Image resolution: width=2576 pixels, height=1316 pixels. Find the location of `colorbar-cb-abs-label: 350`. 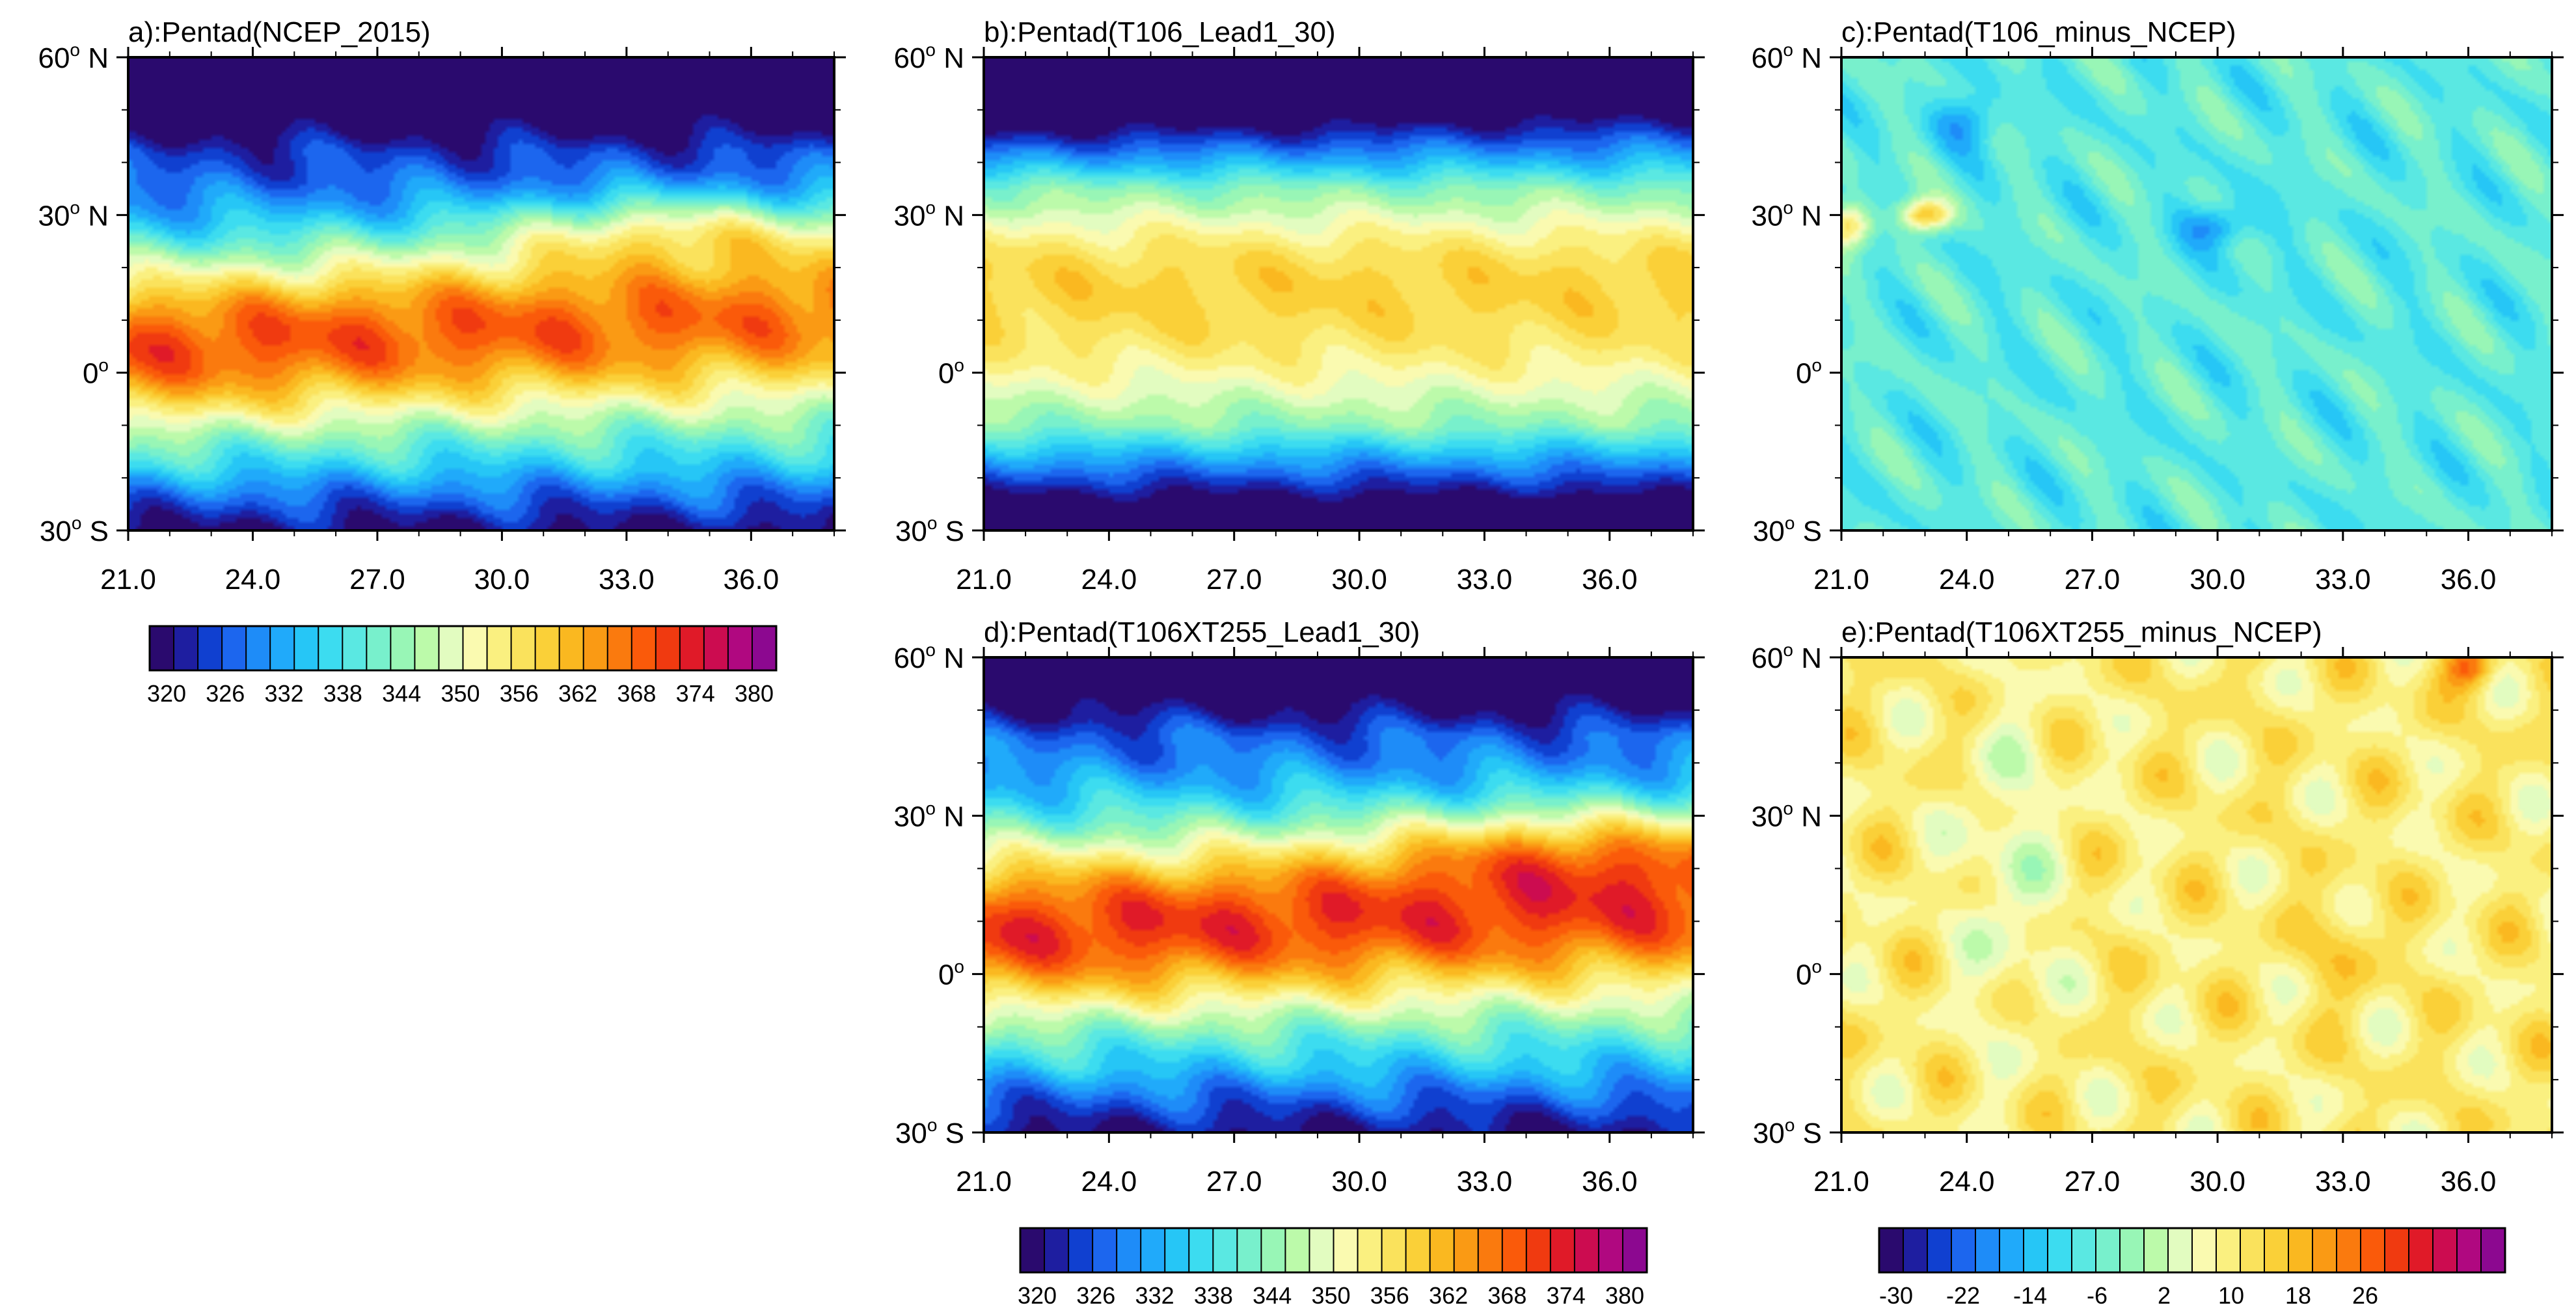

colorbar-cb-abs-label: 350 is located at coordinates (460, 693).